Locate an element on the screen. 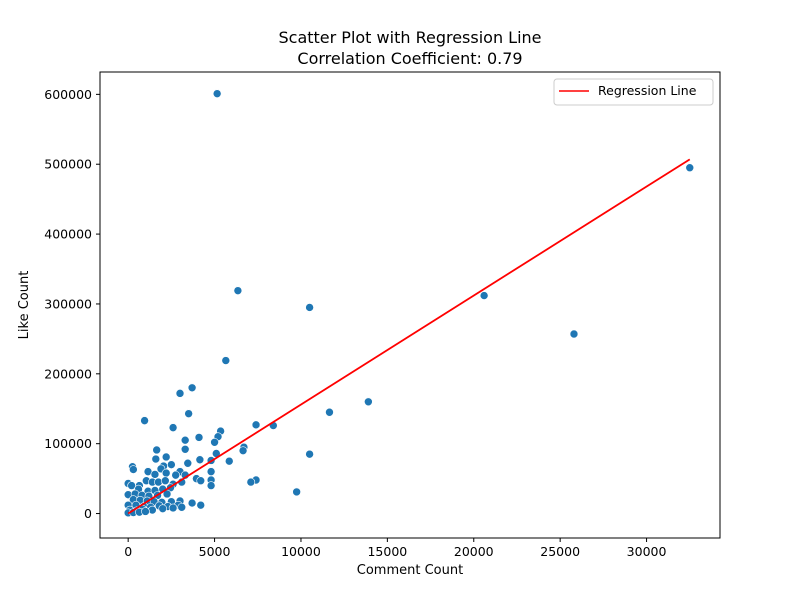 Image resolution: width=800 pixels, height=604 pixels. legend: Regression Line is located at coordinates (633, 92).